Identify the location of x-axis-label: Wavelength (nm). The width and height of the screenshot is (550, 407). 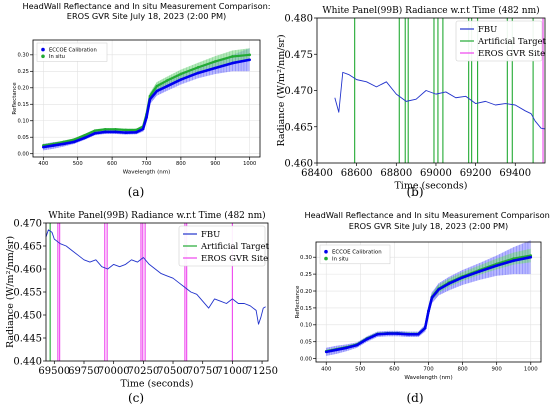
(147, 173).